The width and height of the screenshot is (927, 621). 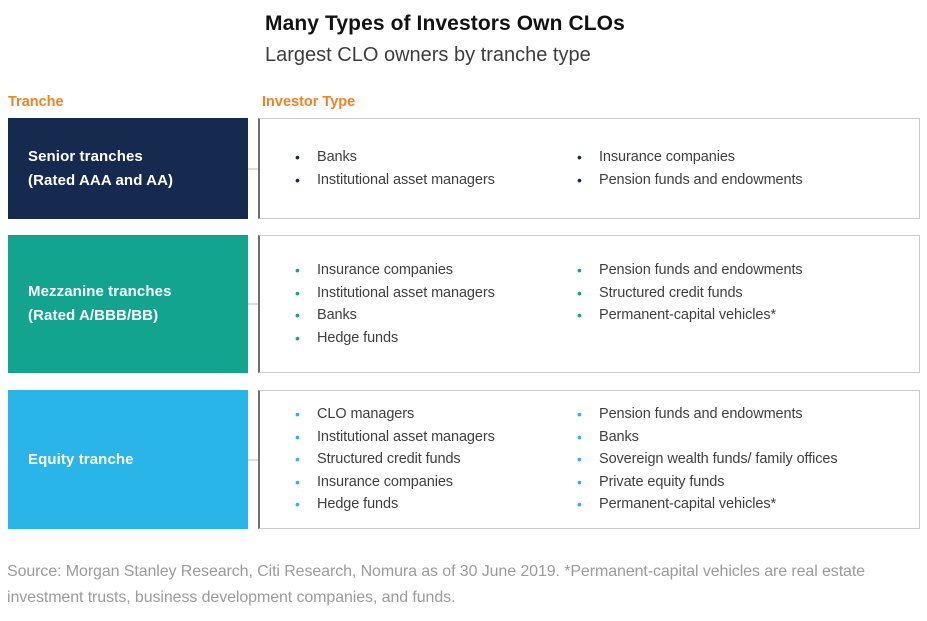 I want to click on equity-tranche-label: Equity tranche, so click(x=71, y=460).